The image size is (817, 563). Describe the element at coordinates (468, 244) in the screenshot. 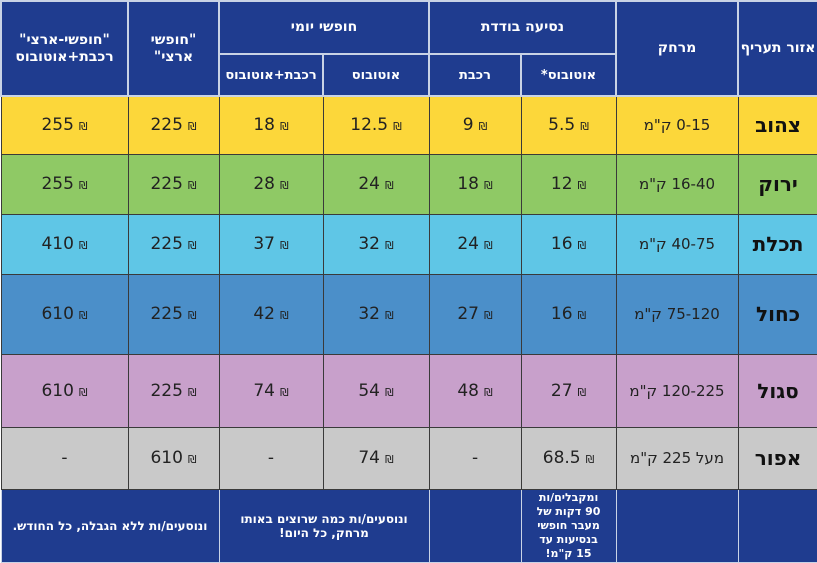

I see `price-value: 24` at that location.